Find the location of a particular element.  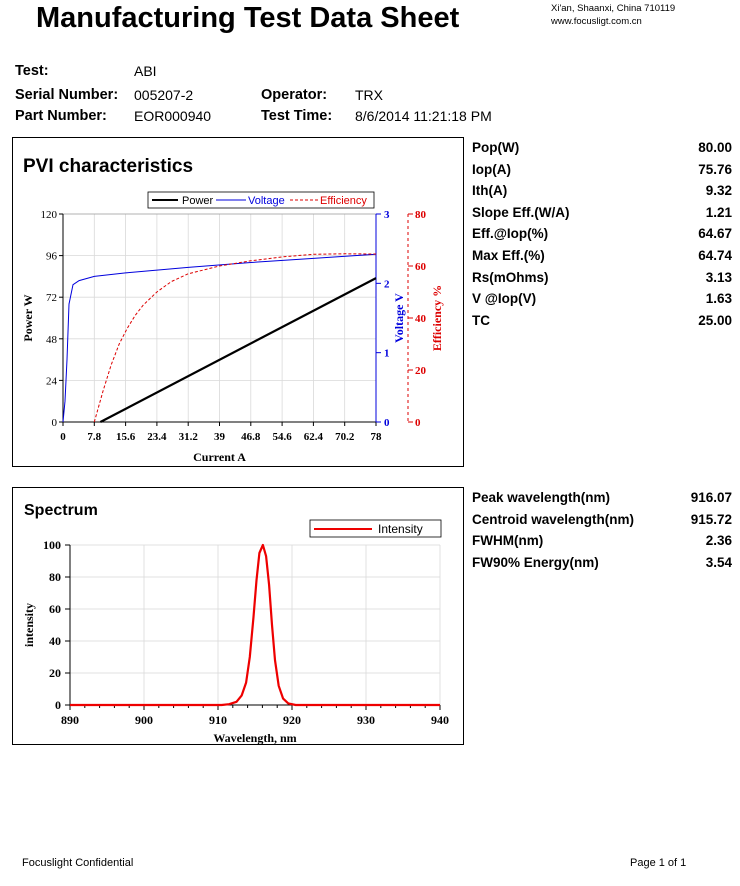

spectrum-y-axis-label: intensity is located at coordinates (29, 625).